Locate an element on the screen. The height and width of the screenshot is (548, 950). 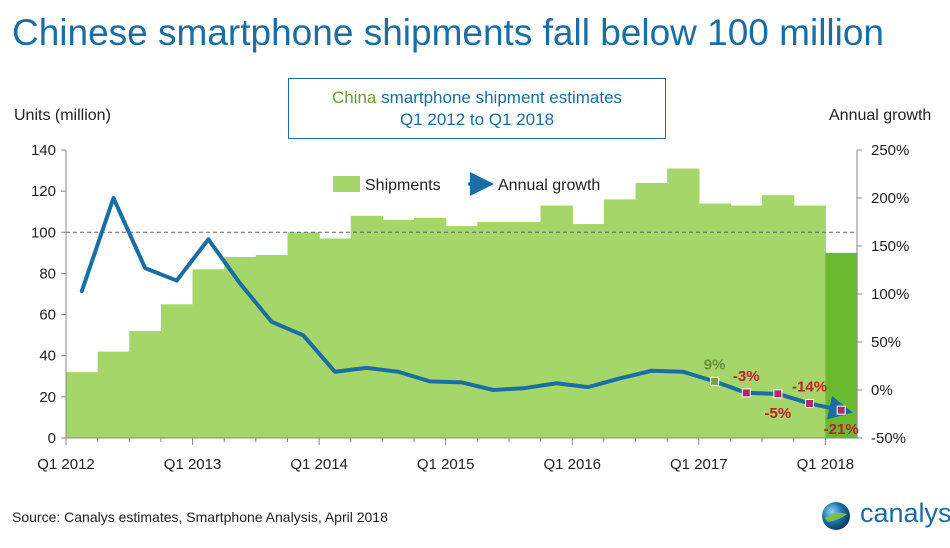
right-axis-title: Annual growth is located at coordinates (880, 115).